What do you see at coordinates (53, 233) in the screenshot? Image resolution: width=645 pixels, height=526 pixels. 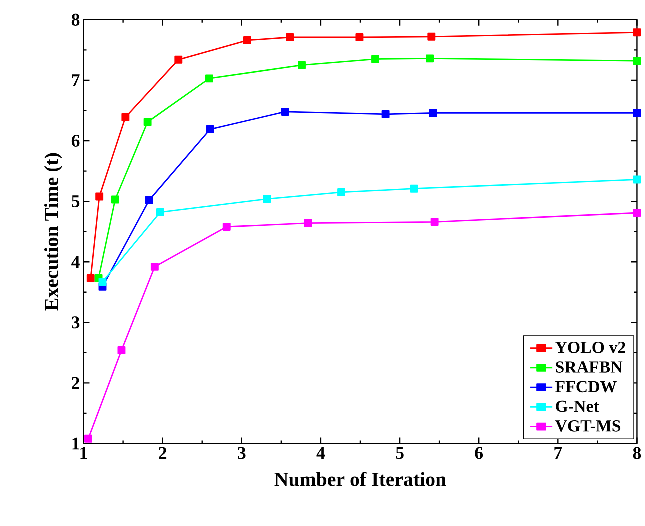 I see `y-axis-title: Execution Time (t)` at bounding box center [53, 233].